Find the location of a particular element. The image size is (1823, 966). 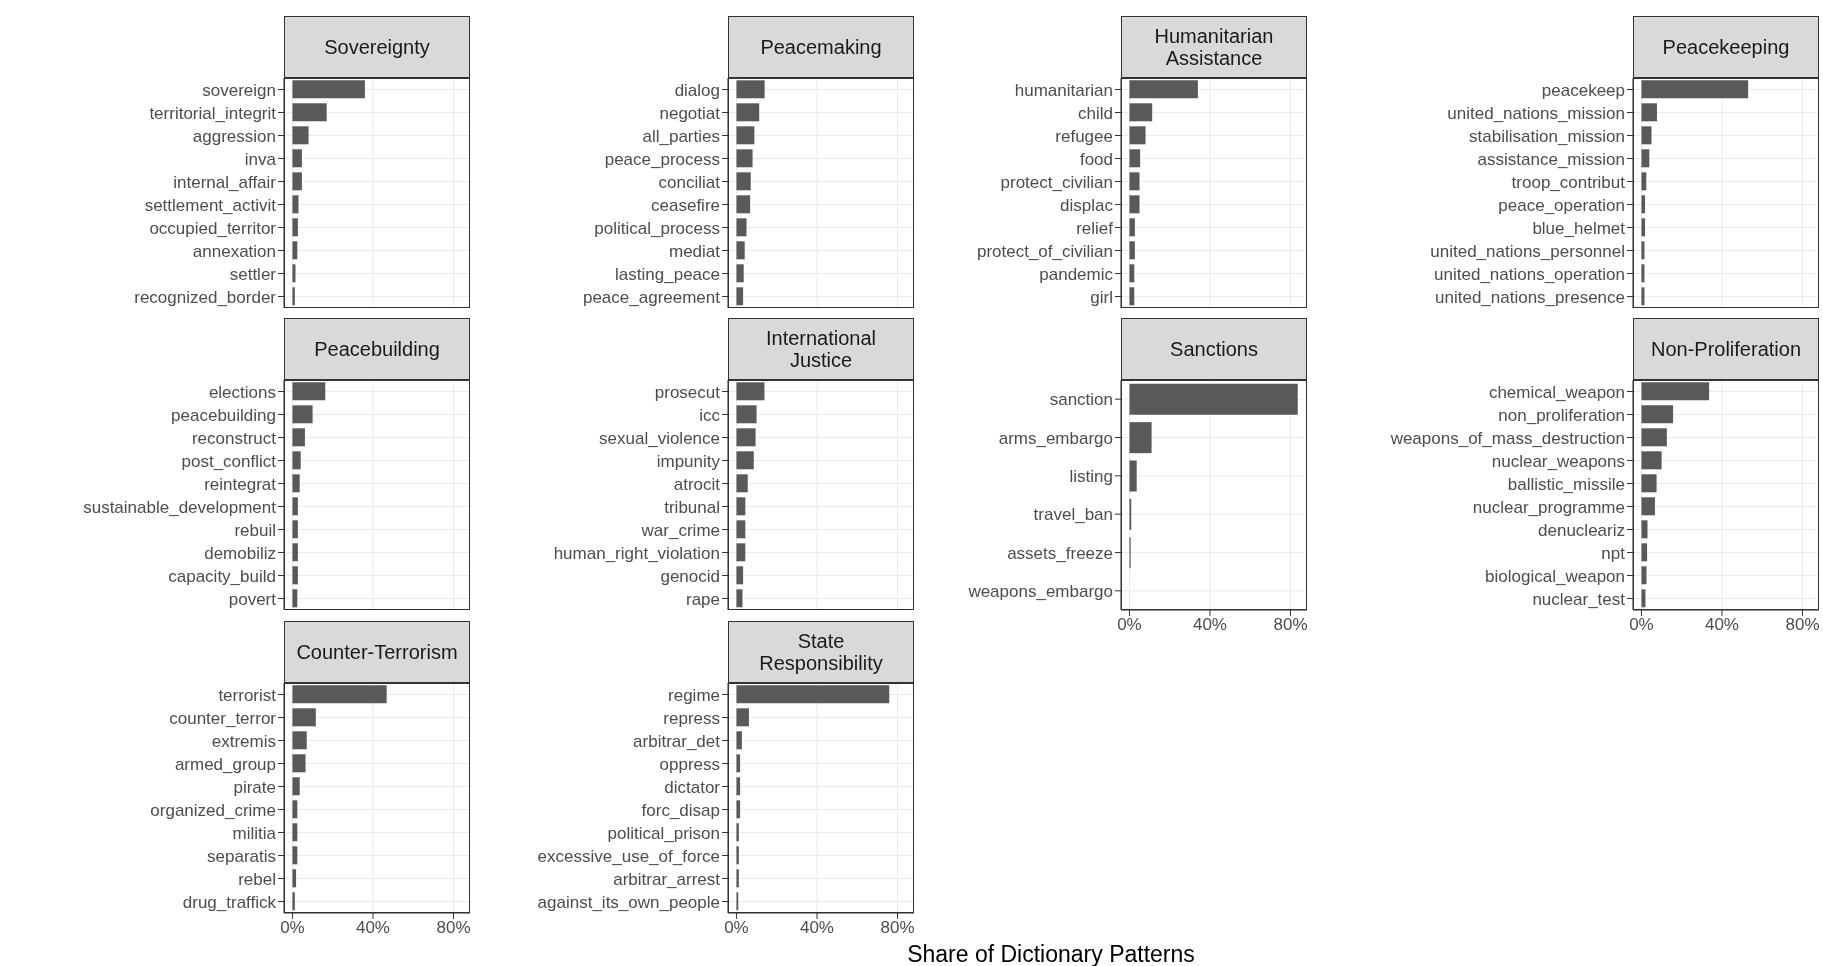

y-tick-label: peace_process is located at coordinates (662, 159).